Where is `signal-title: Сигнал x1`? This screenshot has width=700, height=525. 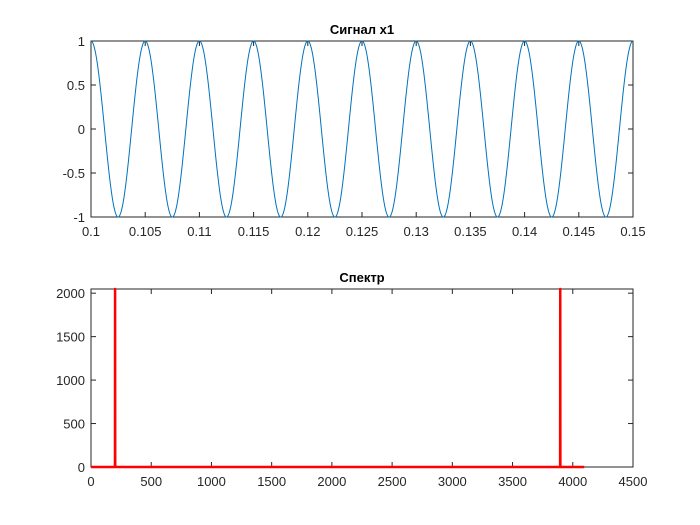
signal-title: Сигнал x1 is located at coordinates (362, 29).